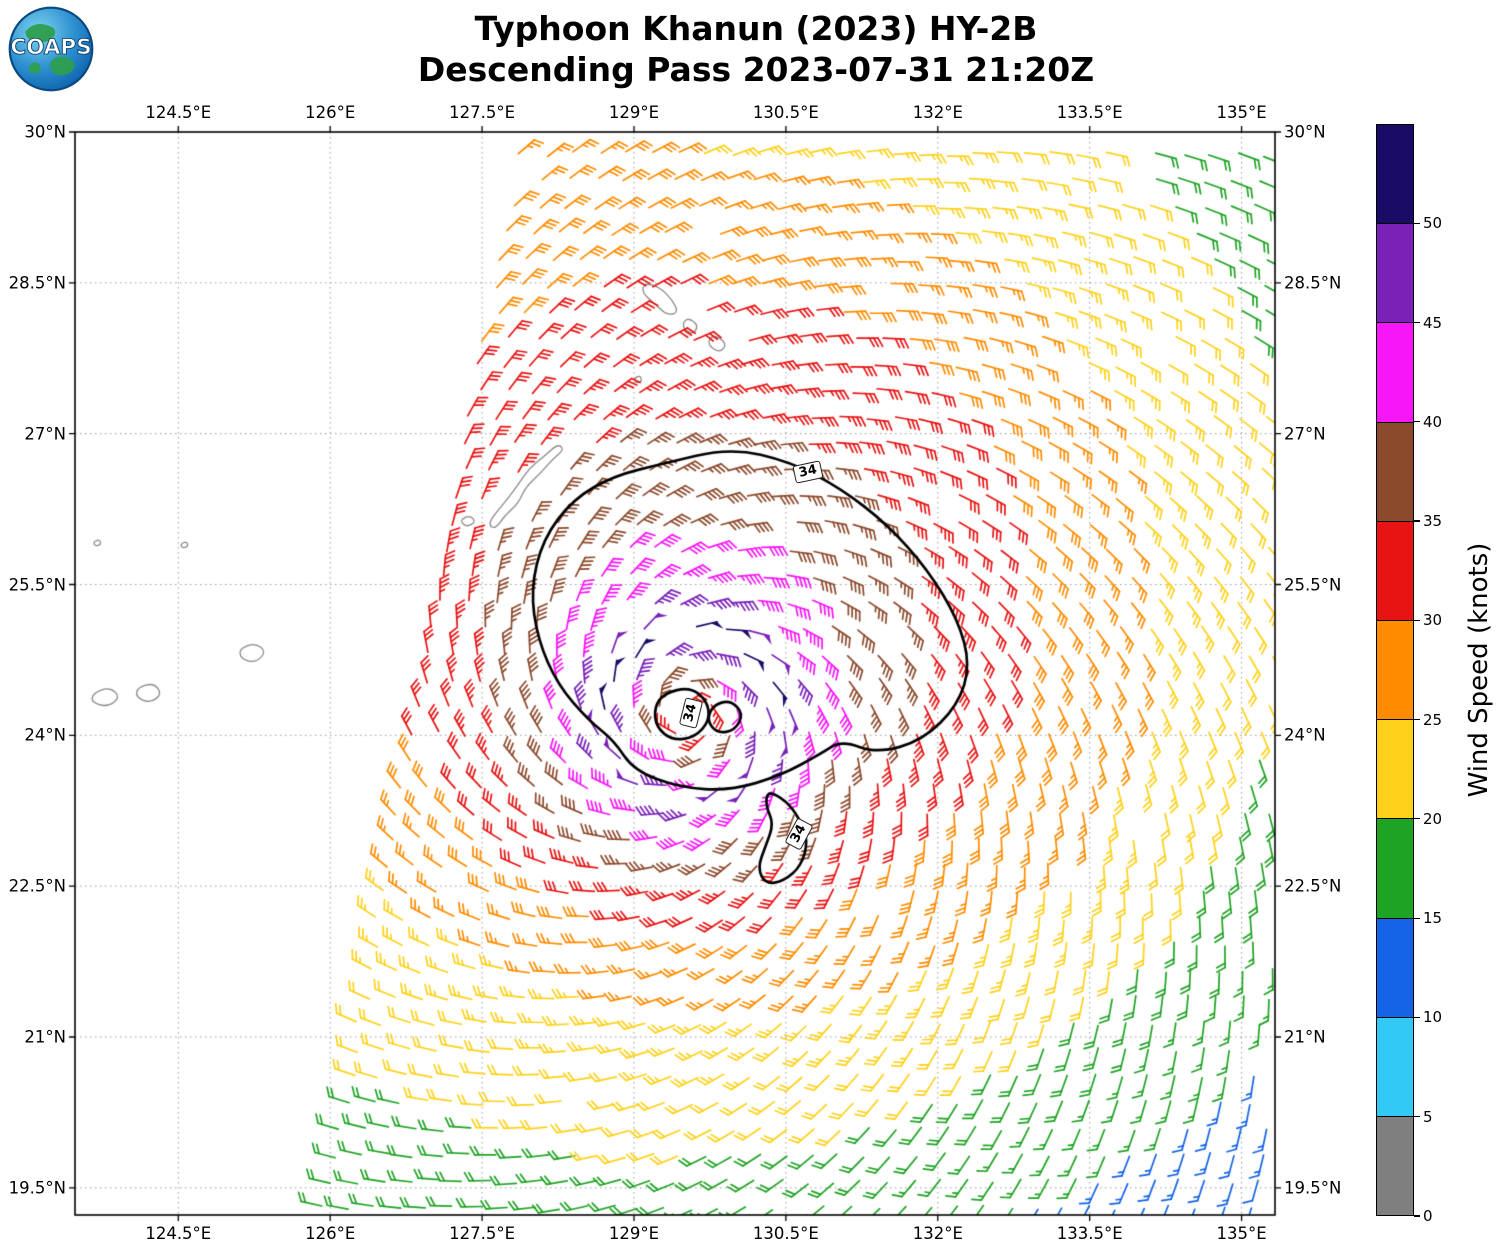  What do you see at coordinates (634, 112) in the screenshot?
I see `lon-tick-label-top: 129°E` at bounding box center [634, 112].